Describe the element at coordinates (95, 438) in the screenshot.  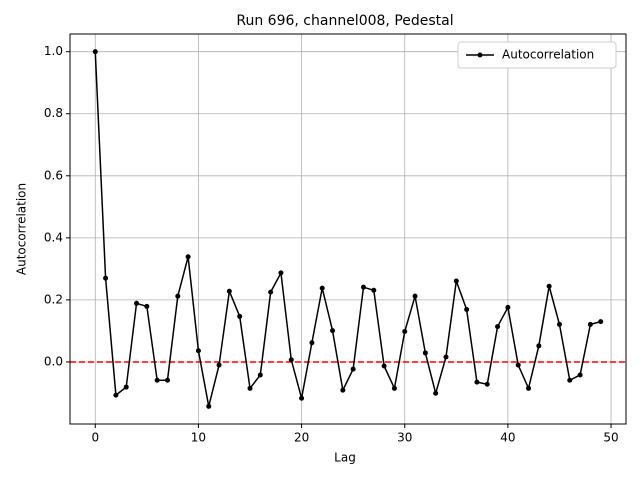
I see `x-tick-label: 0` at that location.